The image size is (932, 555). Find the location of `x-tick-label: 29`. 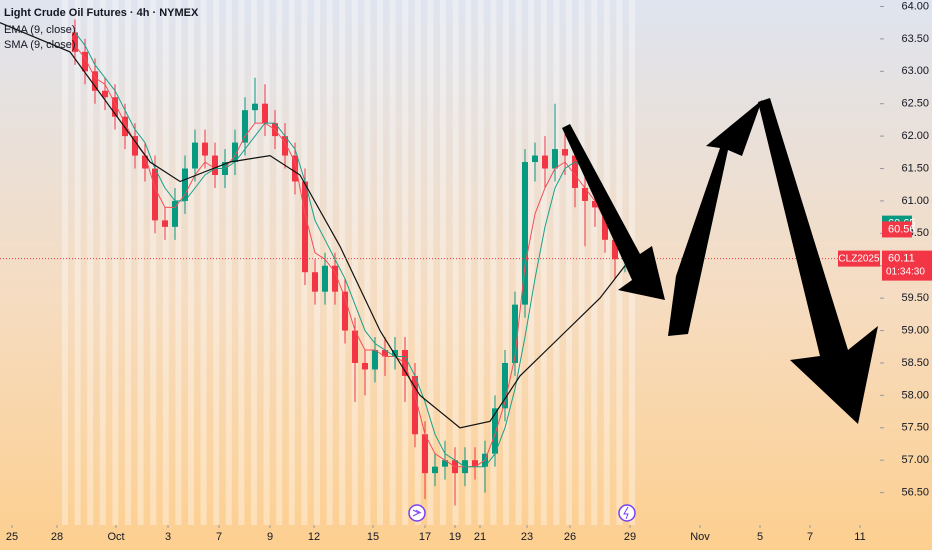

x-tick-label: 29 is located at coordinates (630, 537).